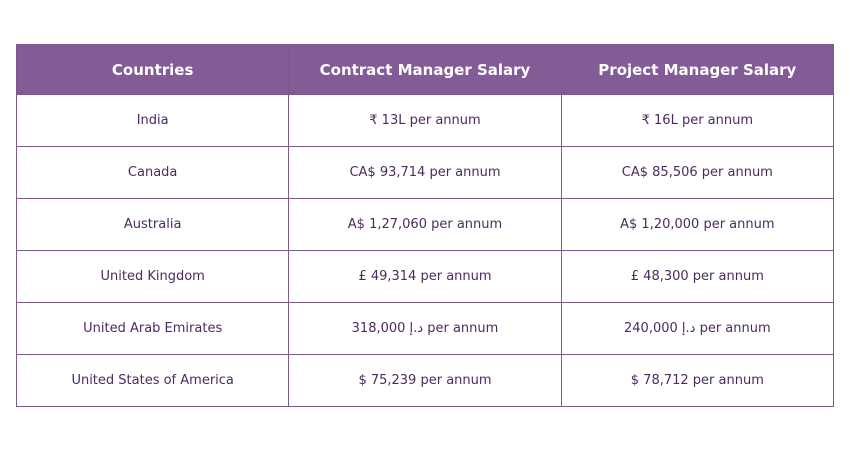  Describe the element at coordinates (152, 224) in the screenshot. I see `table-cell: Australia` at that location.